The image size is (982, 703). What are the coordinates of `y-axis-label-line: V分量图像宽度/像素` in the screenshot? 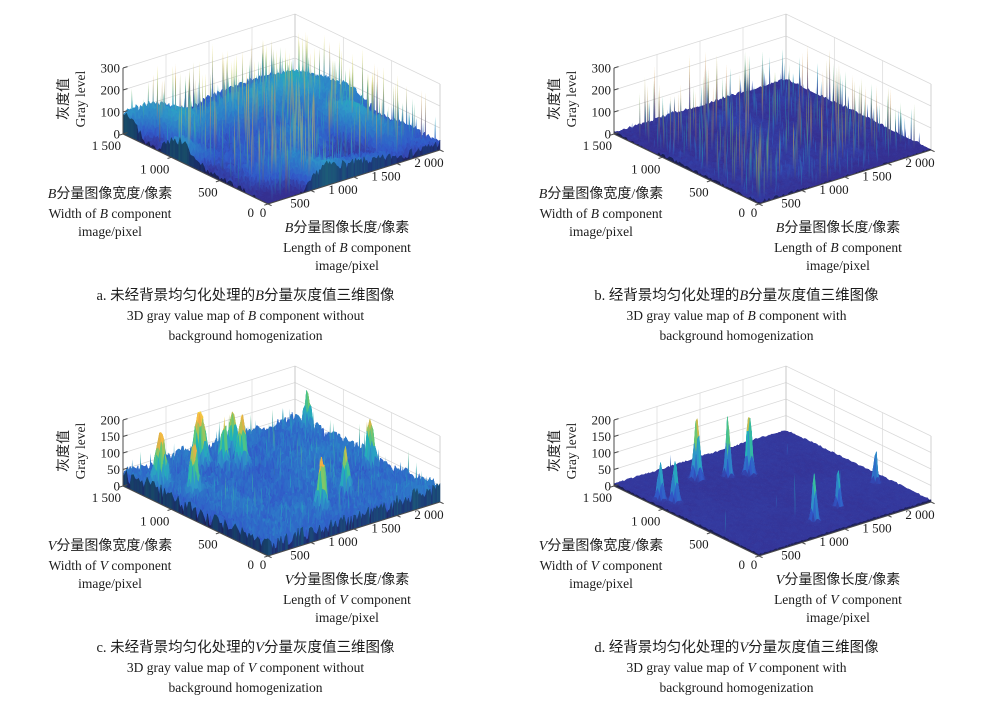 It's located at (601, 547).